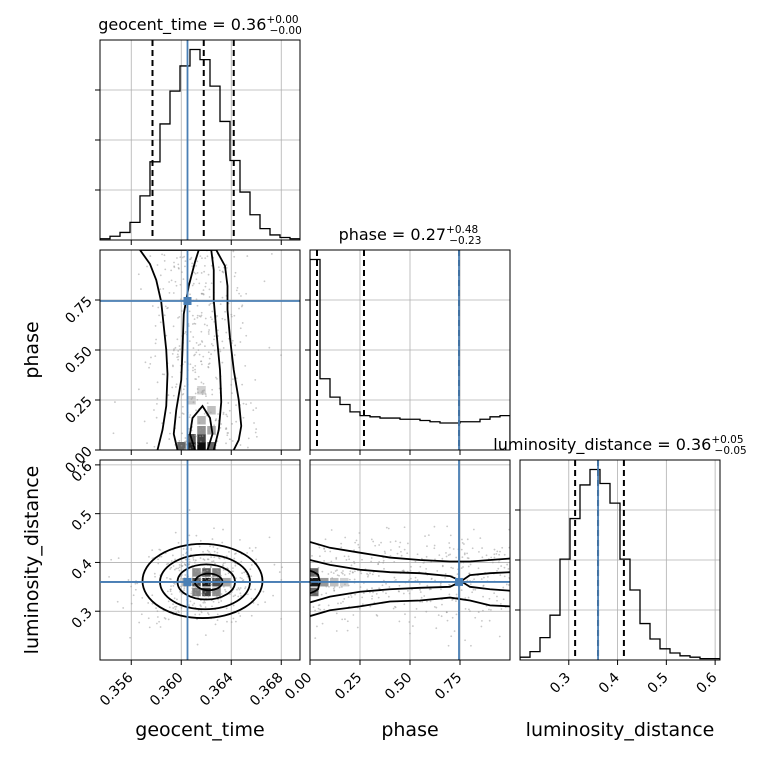 The image size is (760, 760). What do you see at coordinates (298, 686) in the screenshot?
I see `x-tick-label-phase: 0.00` at bounding box center [298, 686].